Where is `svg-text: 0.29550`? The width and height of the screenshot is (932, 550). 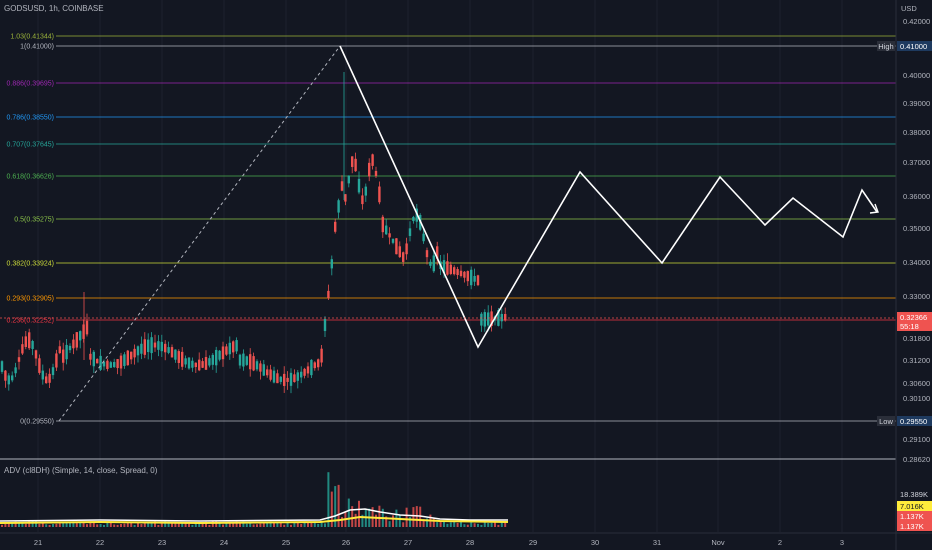 svg-text: 0.29550 is located at coordinates (913, 421).